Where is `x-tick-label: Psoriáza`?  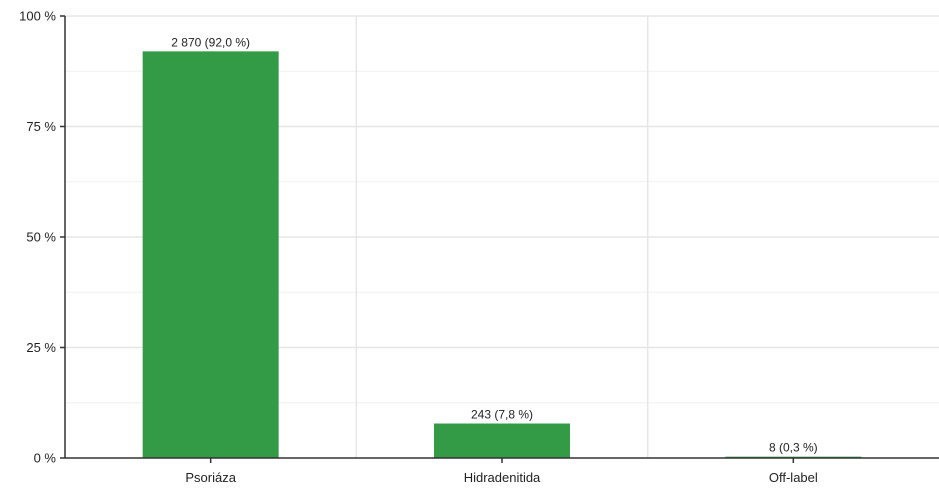
x-tick-label: Psoriáza is located at coordinates (210, 477).